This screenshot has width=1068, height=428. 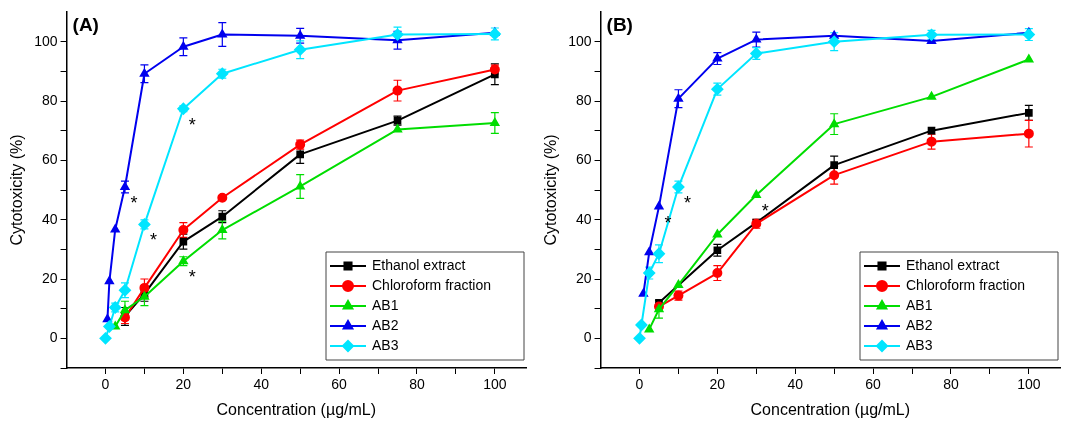 I want to click on chart-title: (B), so click(x=619, y=24).